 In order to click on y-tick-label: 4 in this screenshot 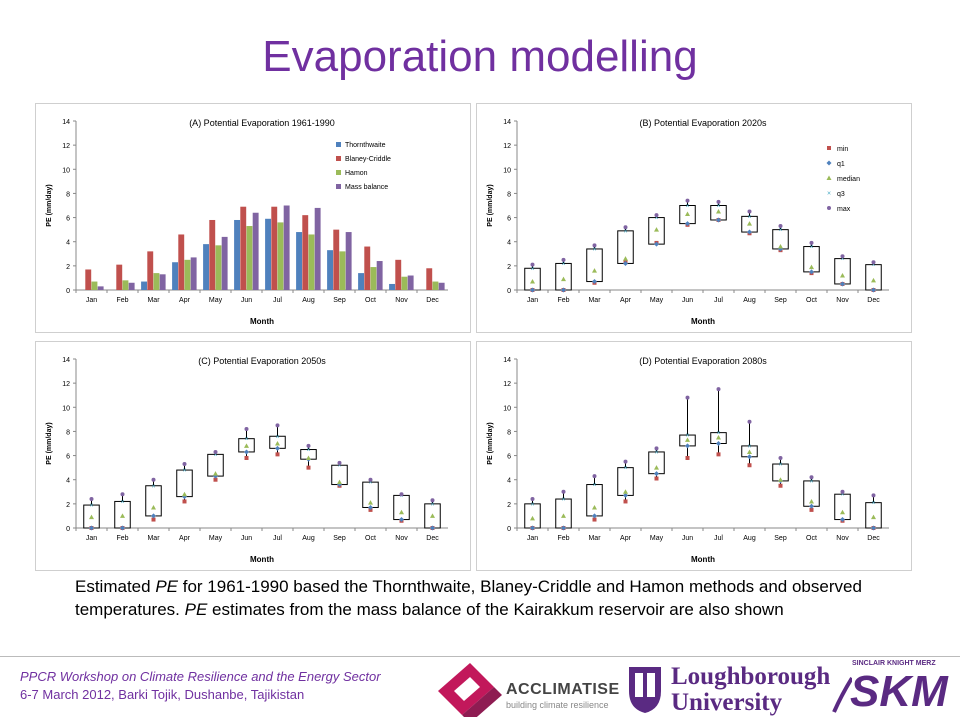, I will do `click(509, 481)`.